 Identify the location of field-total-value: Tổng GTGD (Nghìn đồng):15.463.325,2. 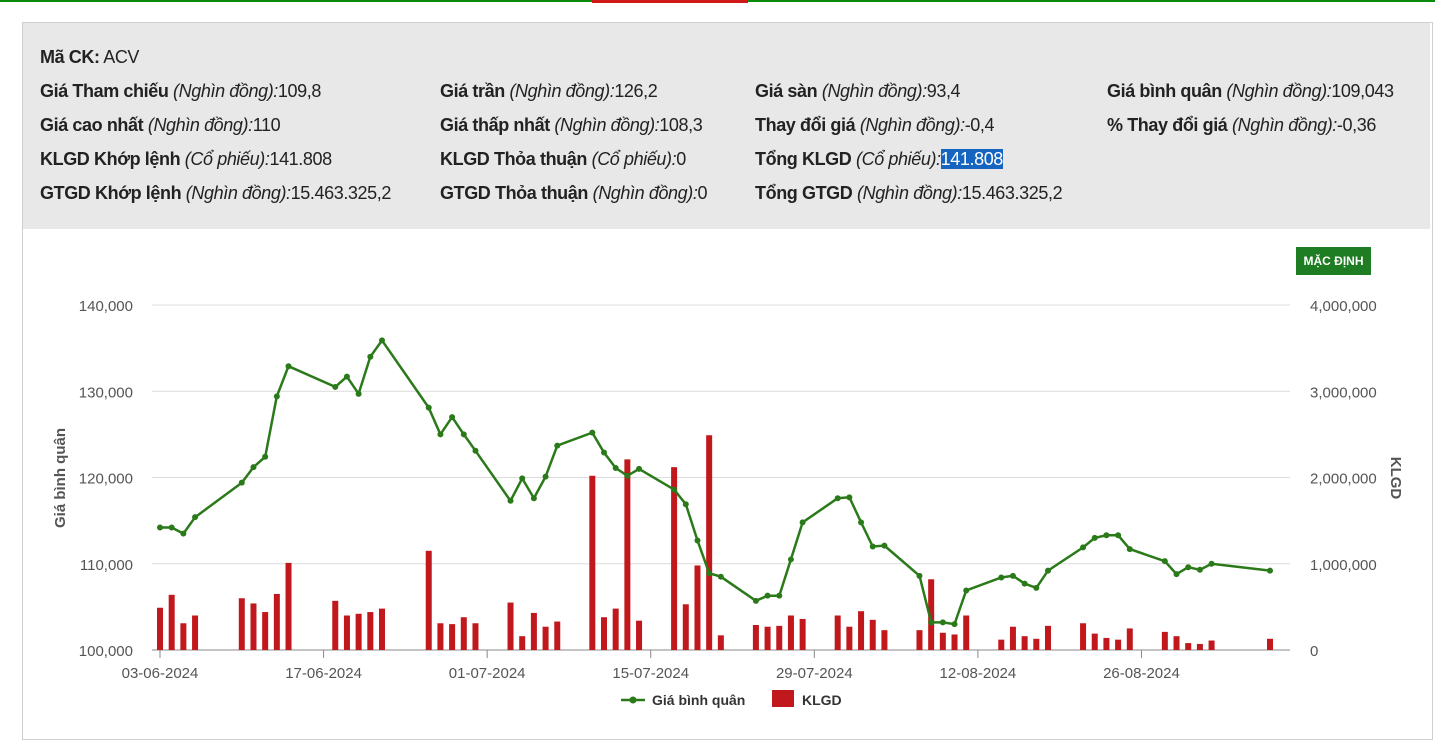
(909, 193).